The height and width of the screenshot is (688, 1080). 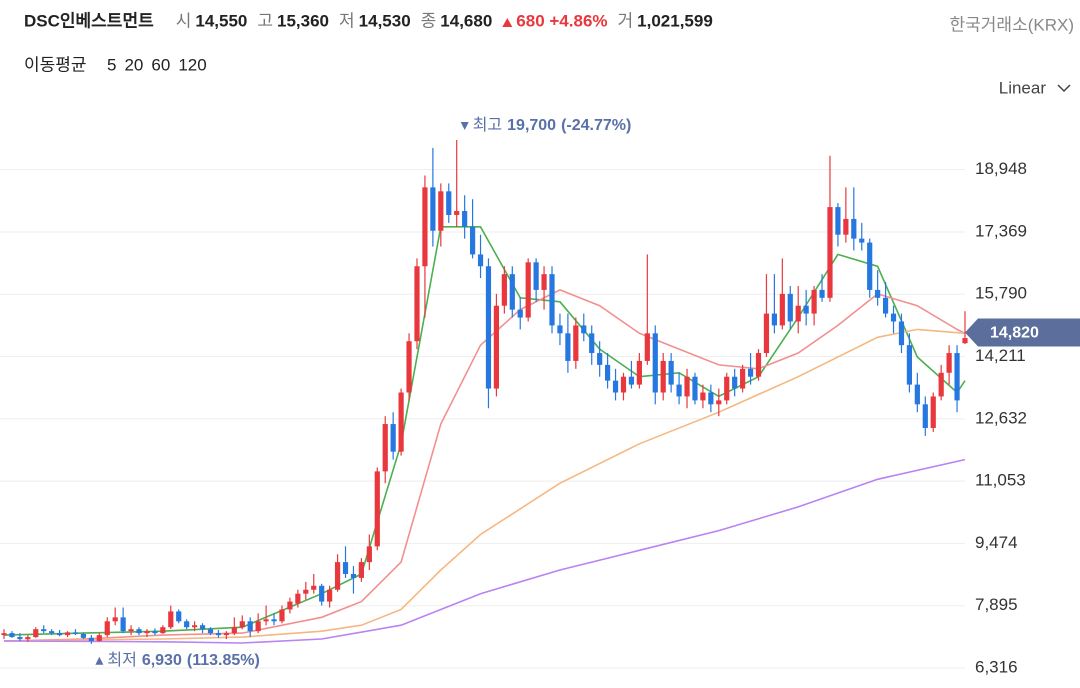 What do you see at coordinates (596, 125) in the screenshot?
I see `annotation-change: (-24.77%)` at bounding box center [596, 125].